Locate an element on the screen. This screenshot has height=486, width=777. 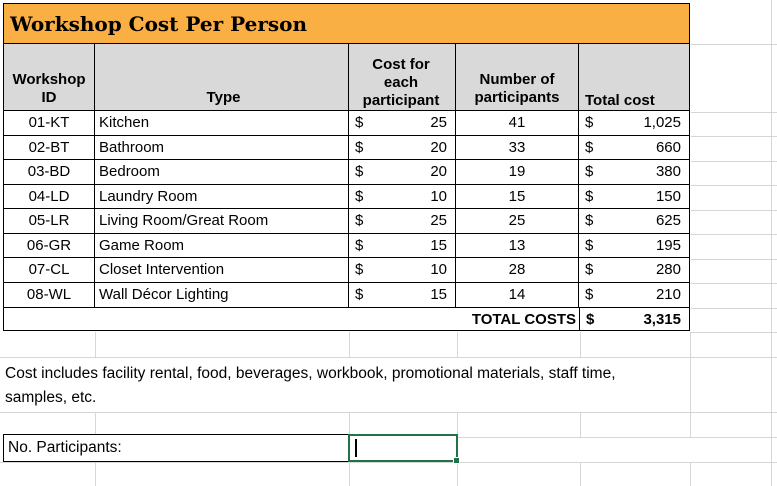
header-participants: Number of participants is located at coordinates (517, 77).